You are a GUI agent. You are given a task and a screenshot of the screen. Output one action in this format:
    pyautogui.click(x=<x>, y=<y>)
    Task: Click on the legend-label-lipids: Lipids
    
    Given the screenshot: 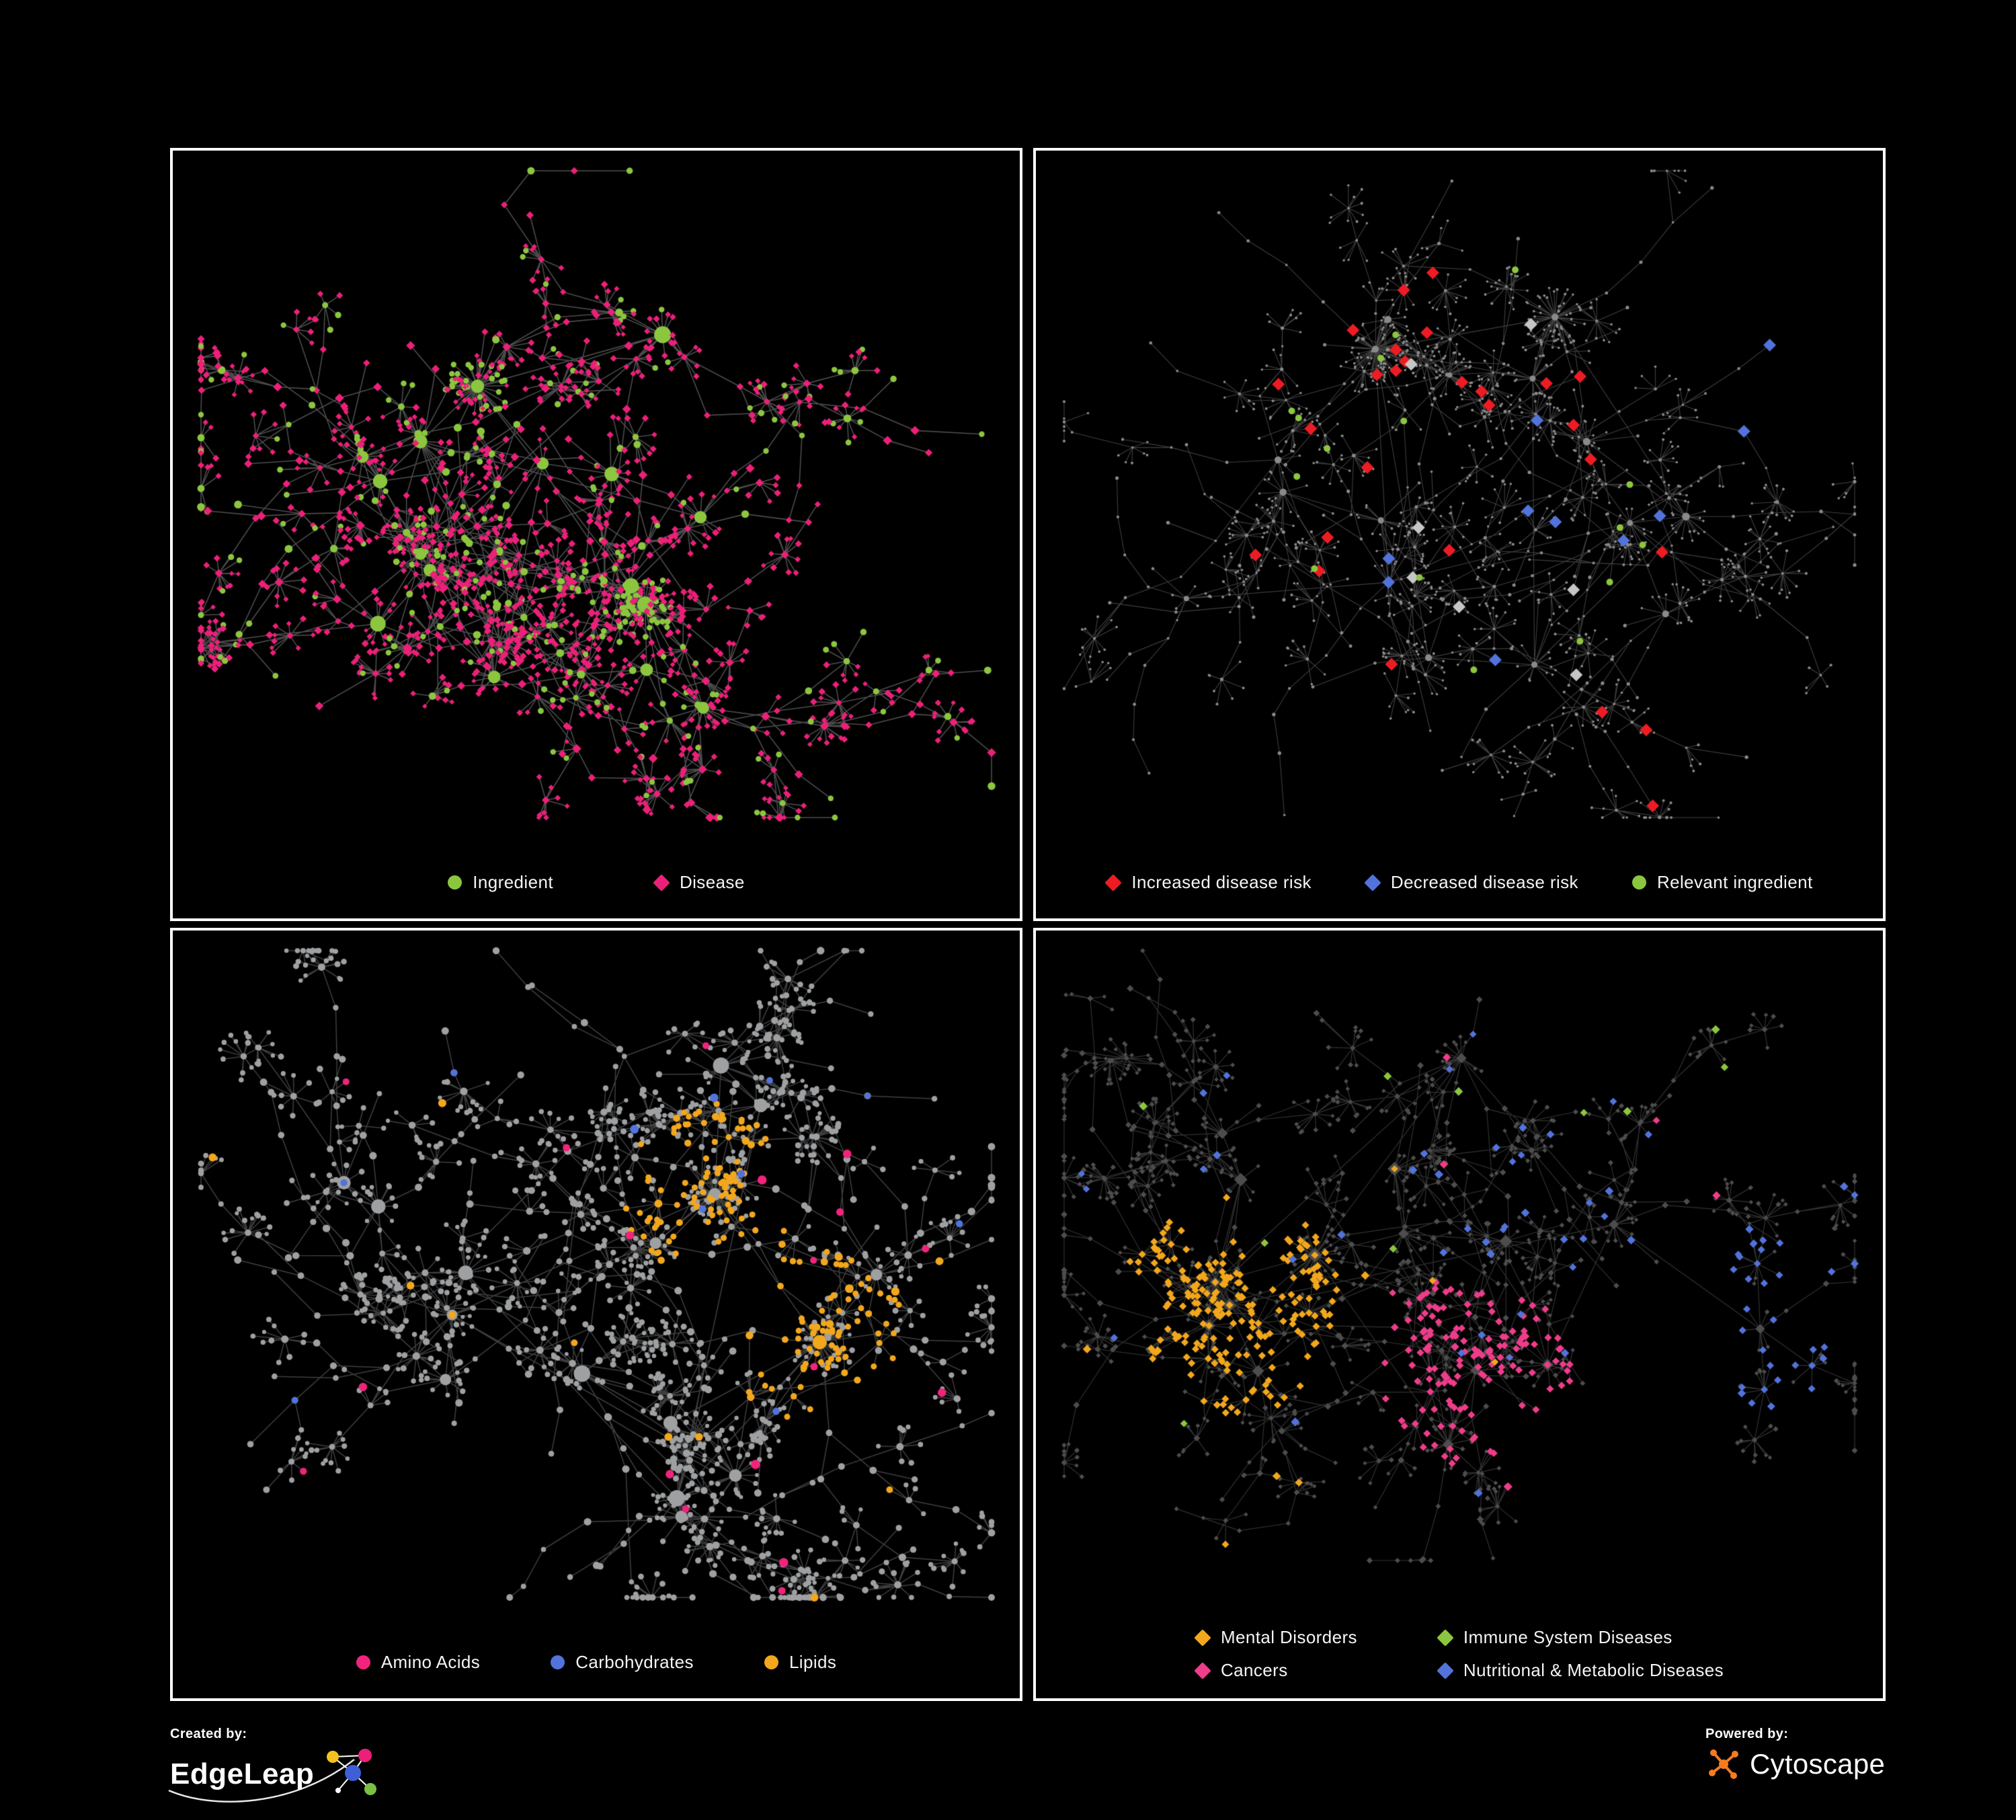 What is the action you would take?
    pyautogui.click(x=813, y=1662)
    